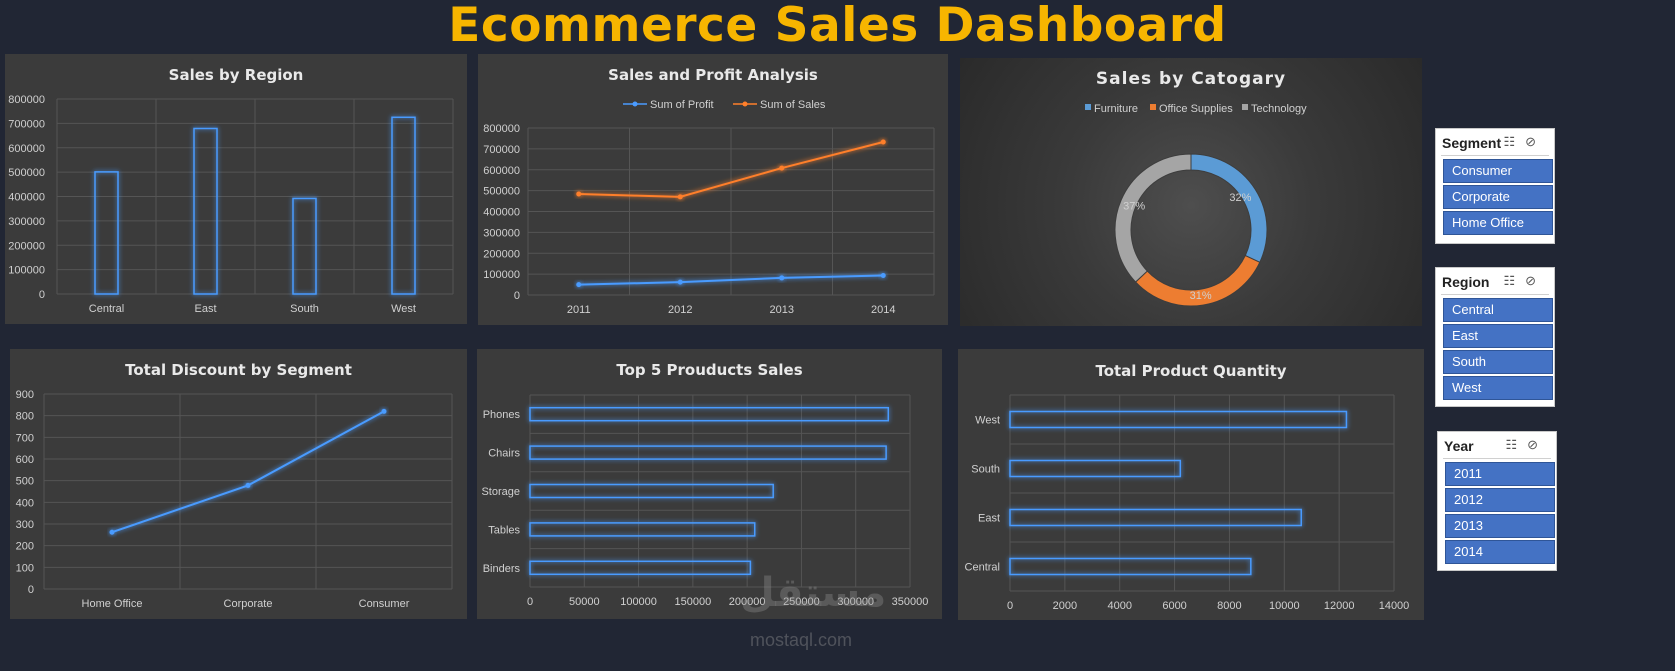  I want to click on y-tick-label: Storage, so click(500, 492).